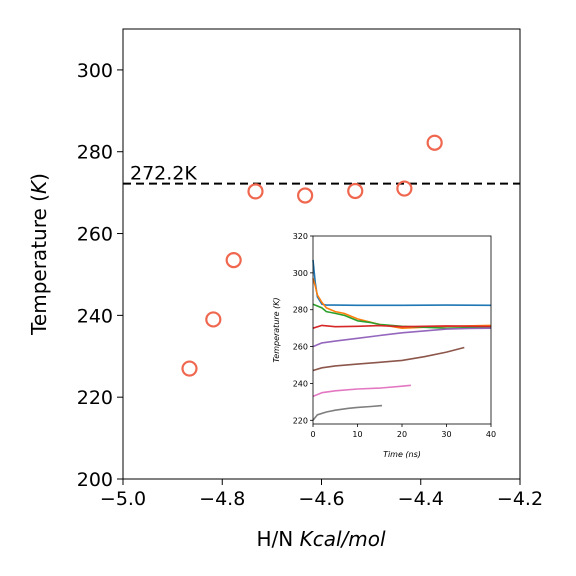 This screenshot has width=576, height=576. I want to click on main-y-tick-label: 240, so click(95, 316).